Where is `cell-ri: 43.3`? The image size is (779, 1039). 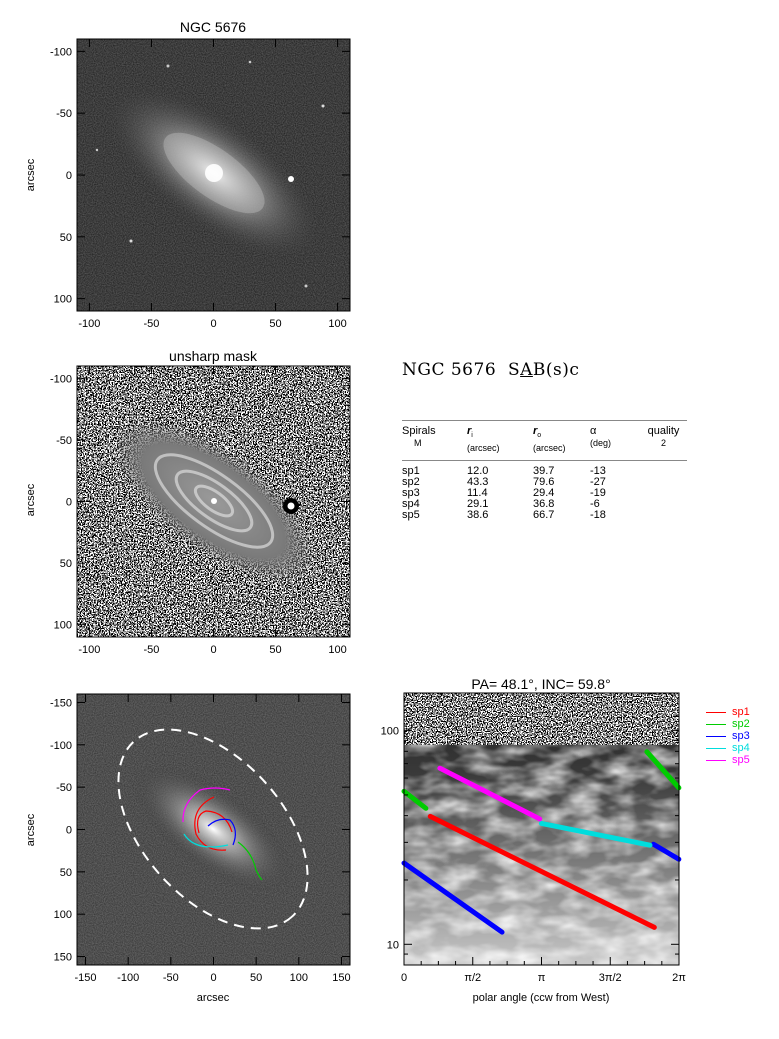 cell-ri: 43.3 is located at coordinates (478, 482).